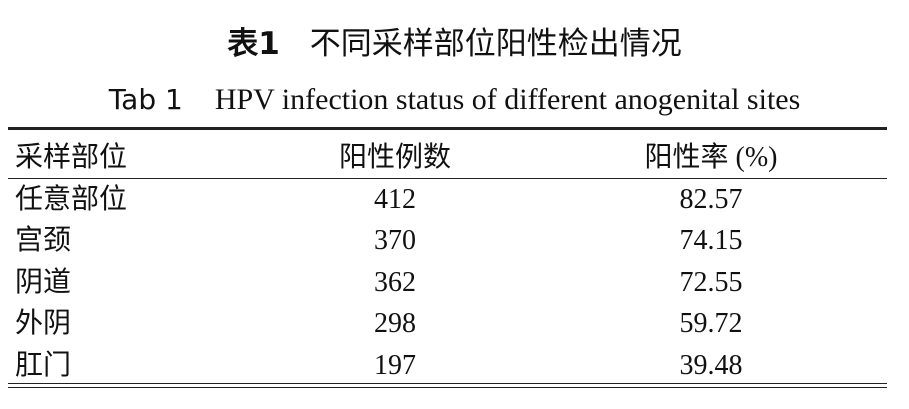 The width and height of the screenshot is (909, 409). I want to click on table-cell: 72.55, so click(711, 282).